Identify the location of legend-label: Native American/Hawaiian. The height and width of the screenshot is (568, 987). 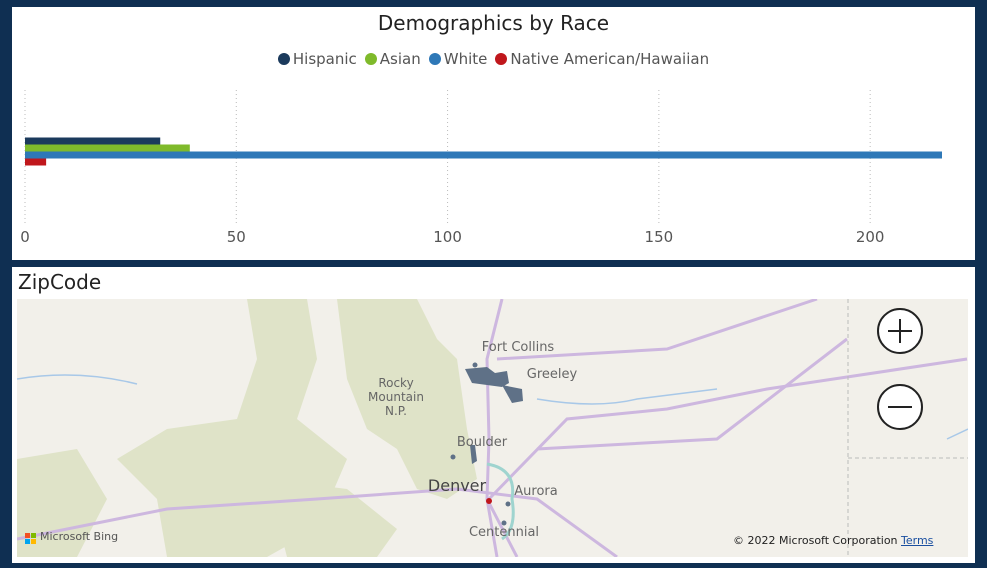
(610, 59).